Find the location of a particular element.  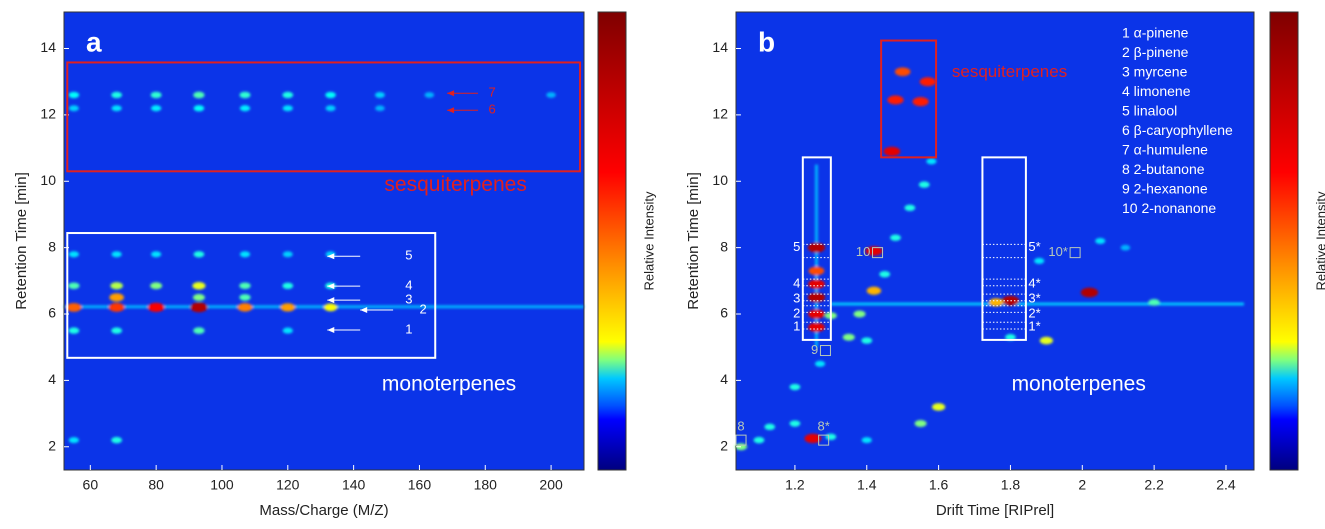

legend-entry: 7 α-humulene is located at coordinates (1165, 150).